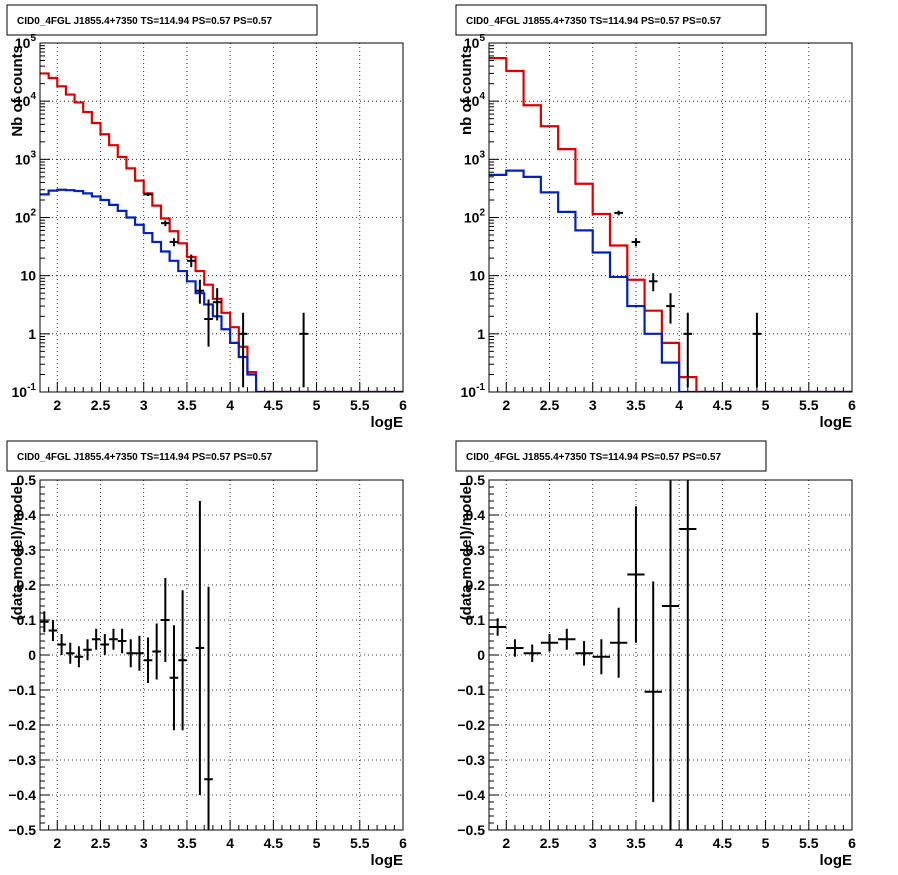  Describe the element at coordinates (26, 217) in the screenshot. I see `y-tick-label: 10²` at that location.